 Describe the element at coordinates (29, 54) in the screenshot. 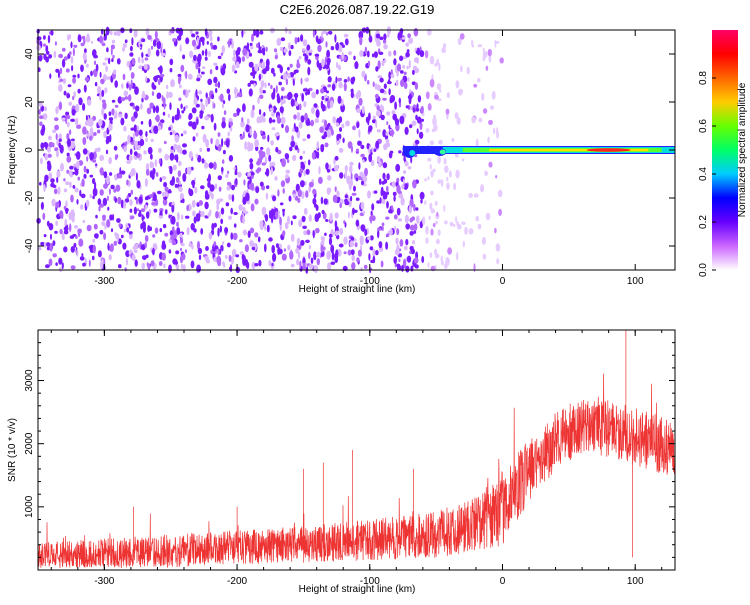

I see `y-tick-label: 40` at that location.